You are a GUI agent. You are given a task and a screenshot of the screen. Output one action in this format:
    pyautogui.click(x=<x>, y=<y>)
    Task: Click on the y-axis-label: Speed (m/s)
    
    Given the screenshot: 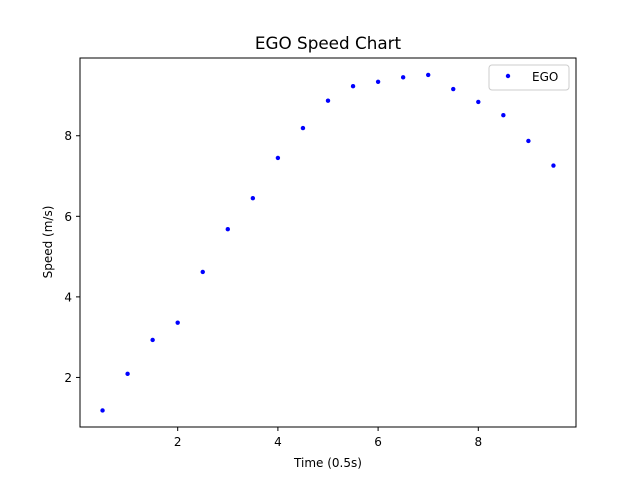 What is the action you would take?
    pyautogui.click(x=48, y=242)
    